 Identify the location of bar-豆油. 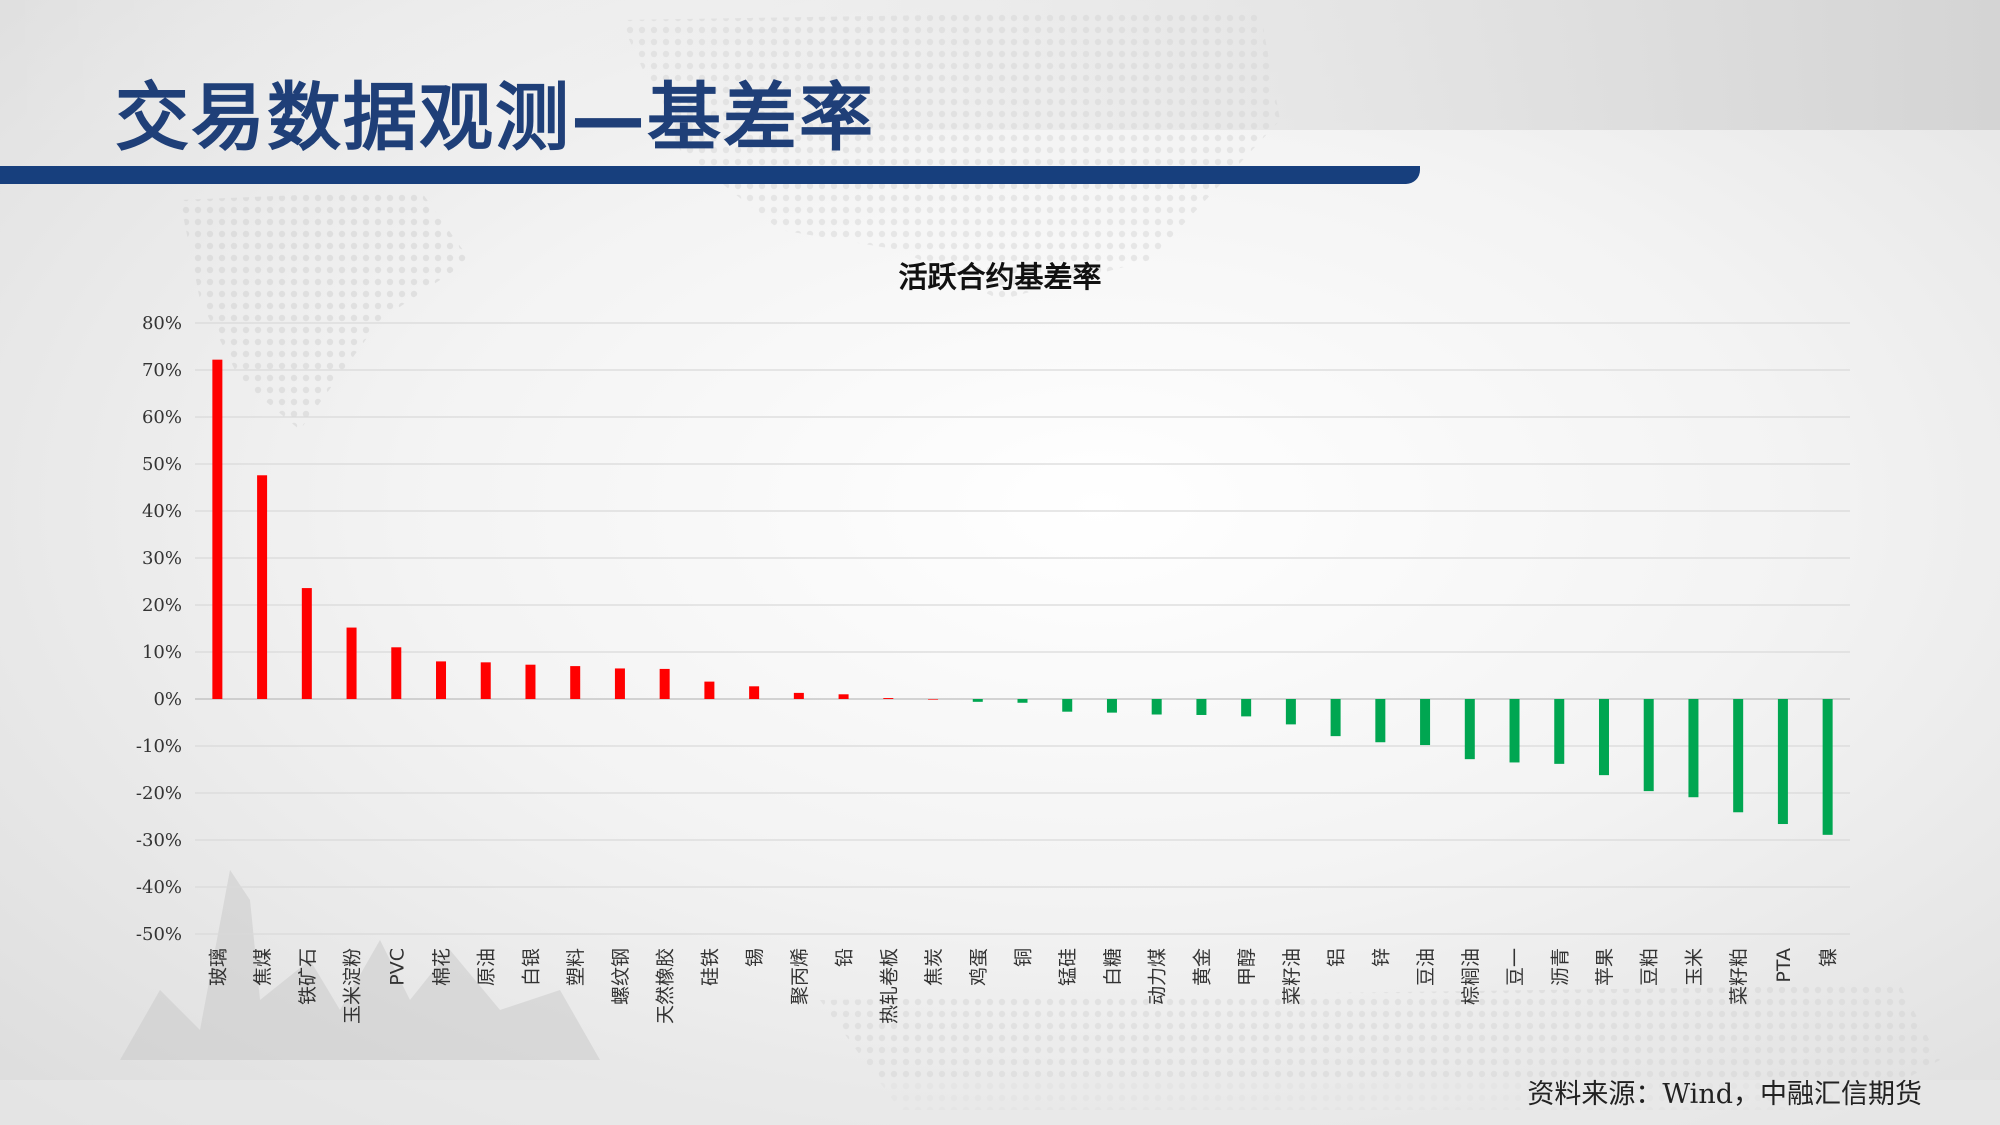
(1425, 722).